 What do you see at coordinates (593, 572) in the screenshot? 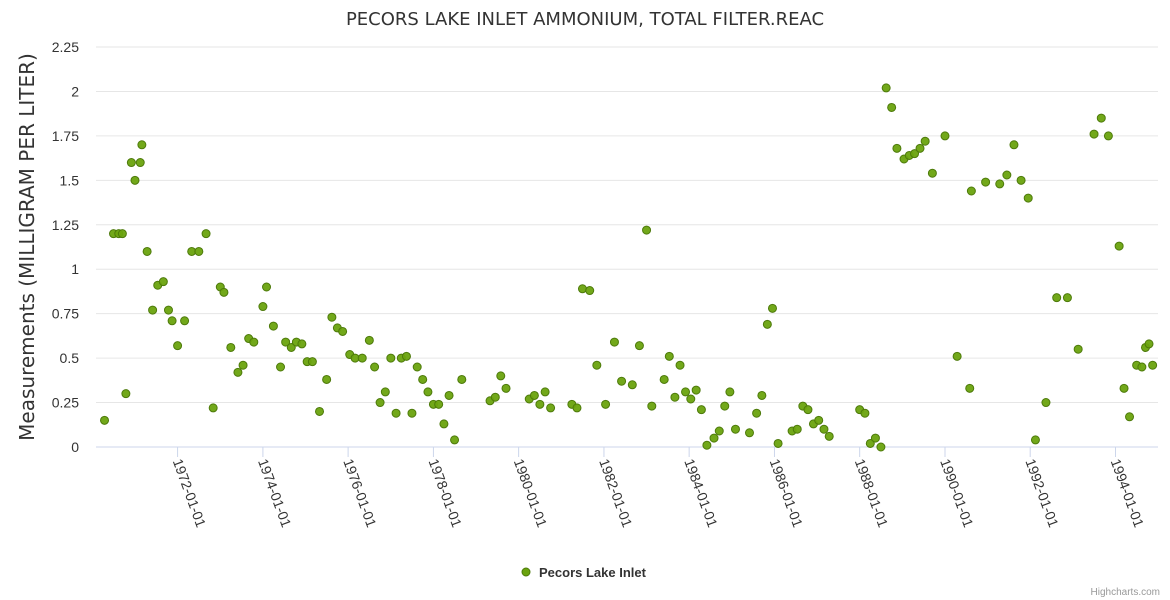
I see `legend-label: Pecors Lake Inlet` at bounding box center [593, 572].